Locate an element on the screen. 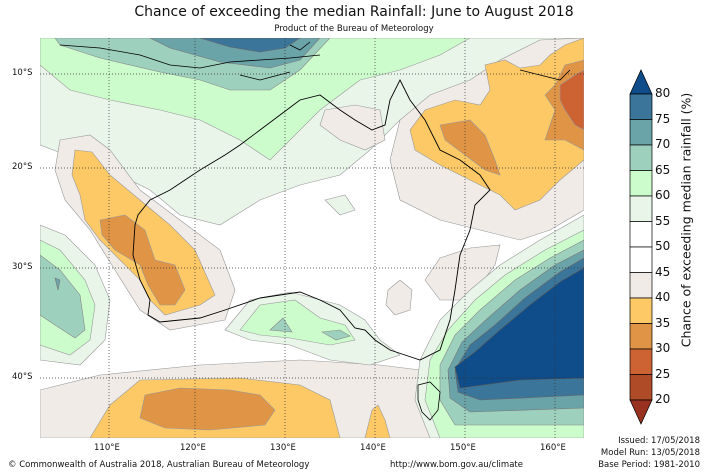  lat-label-40s: 40°S is located at coordinates (22, 377).